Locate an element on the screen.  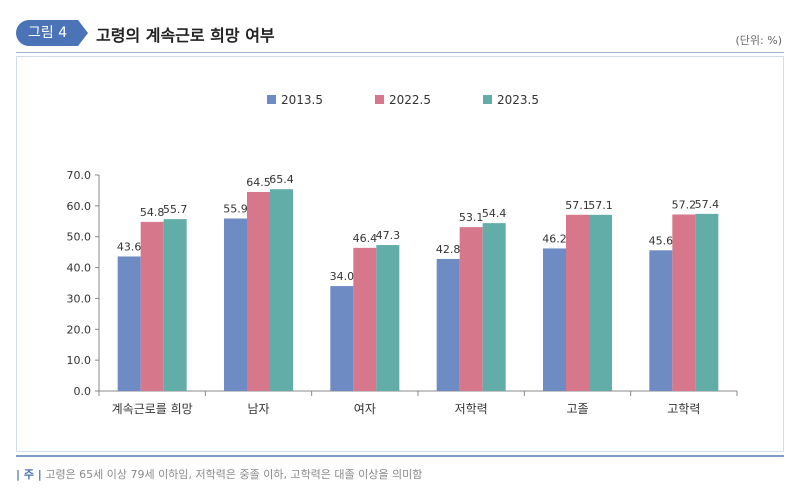
data-label: 54.8 is located at coordinates (152, 212).